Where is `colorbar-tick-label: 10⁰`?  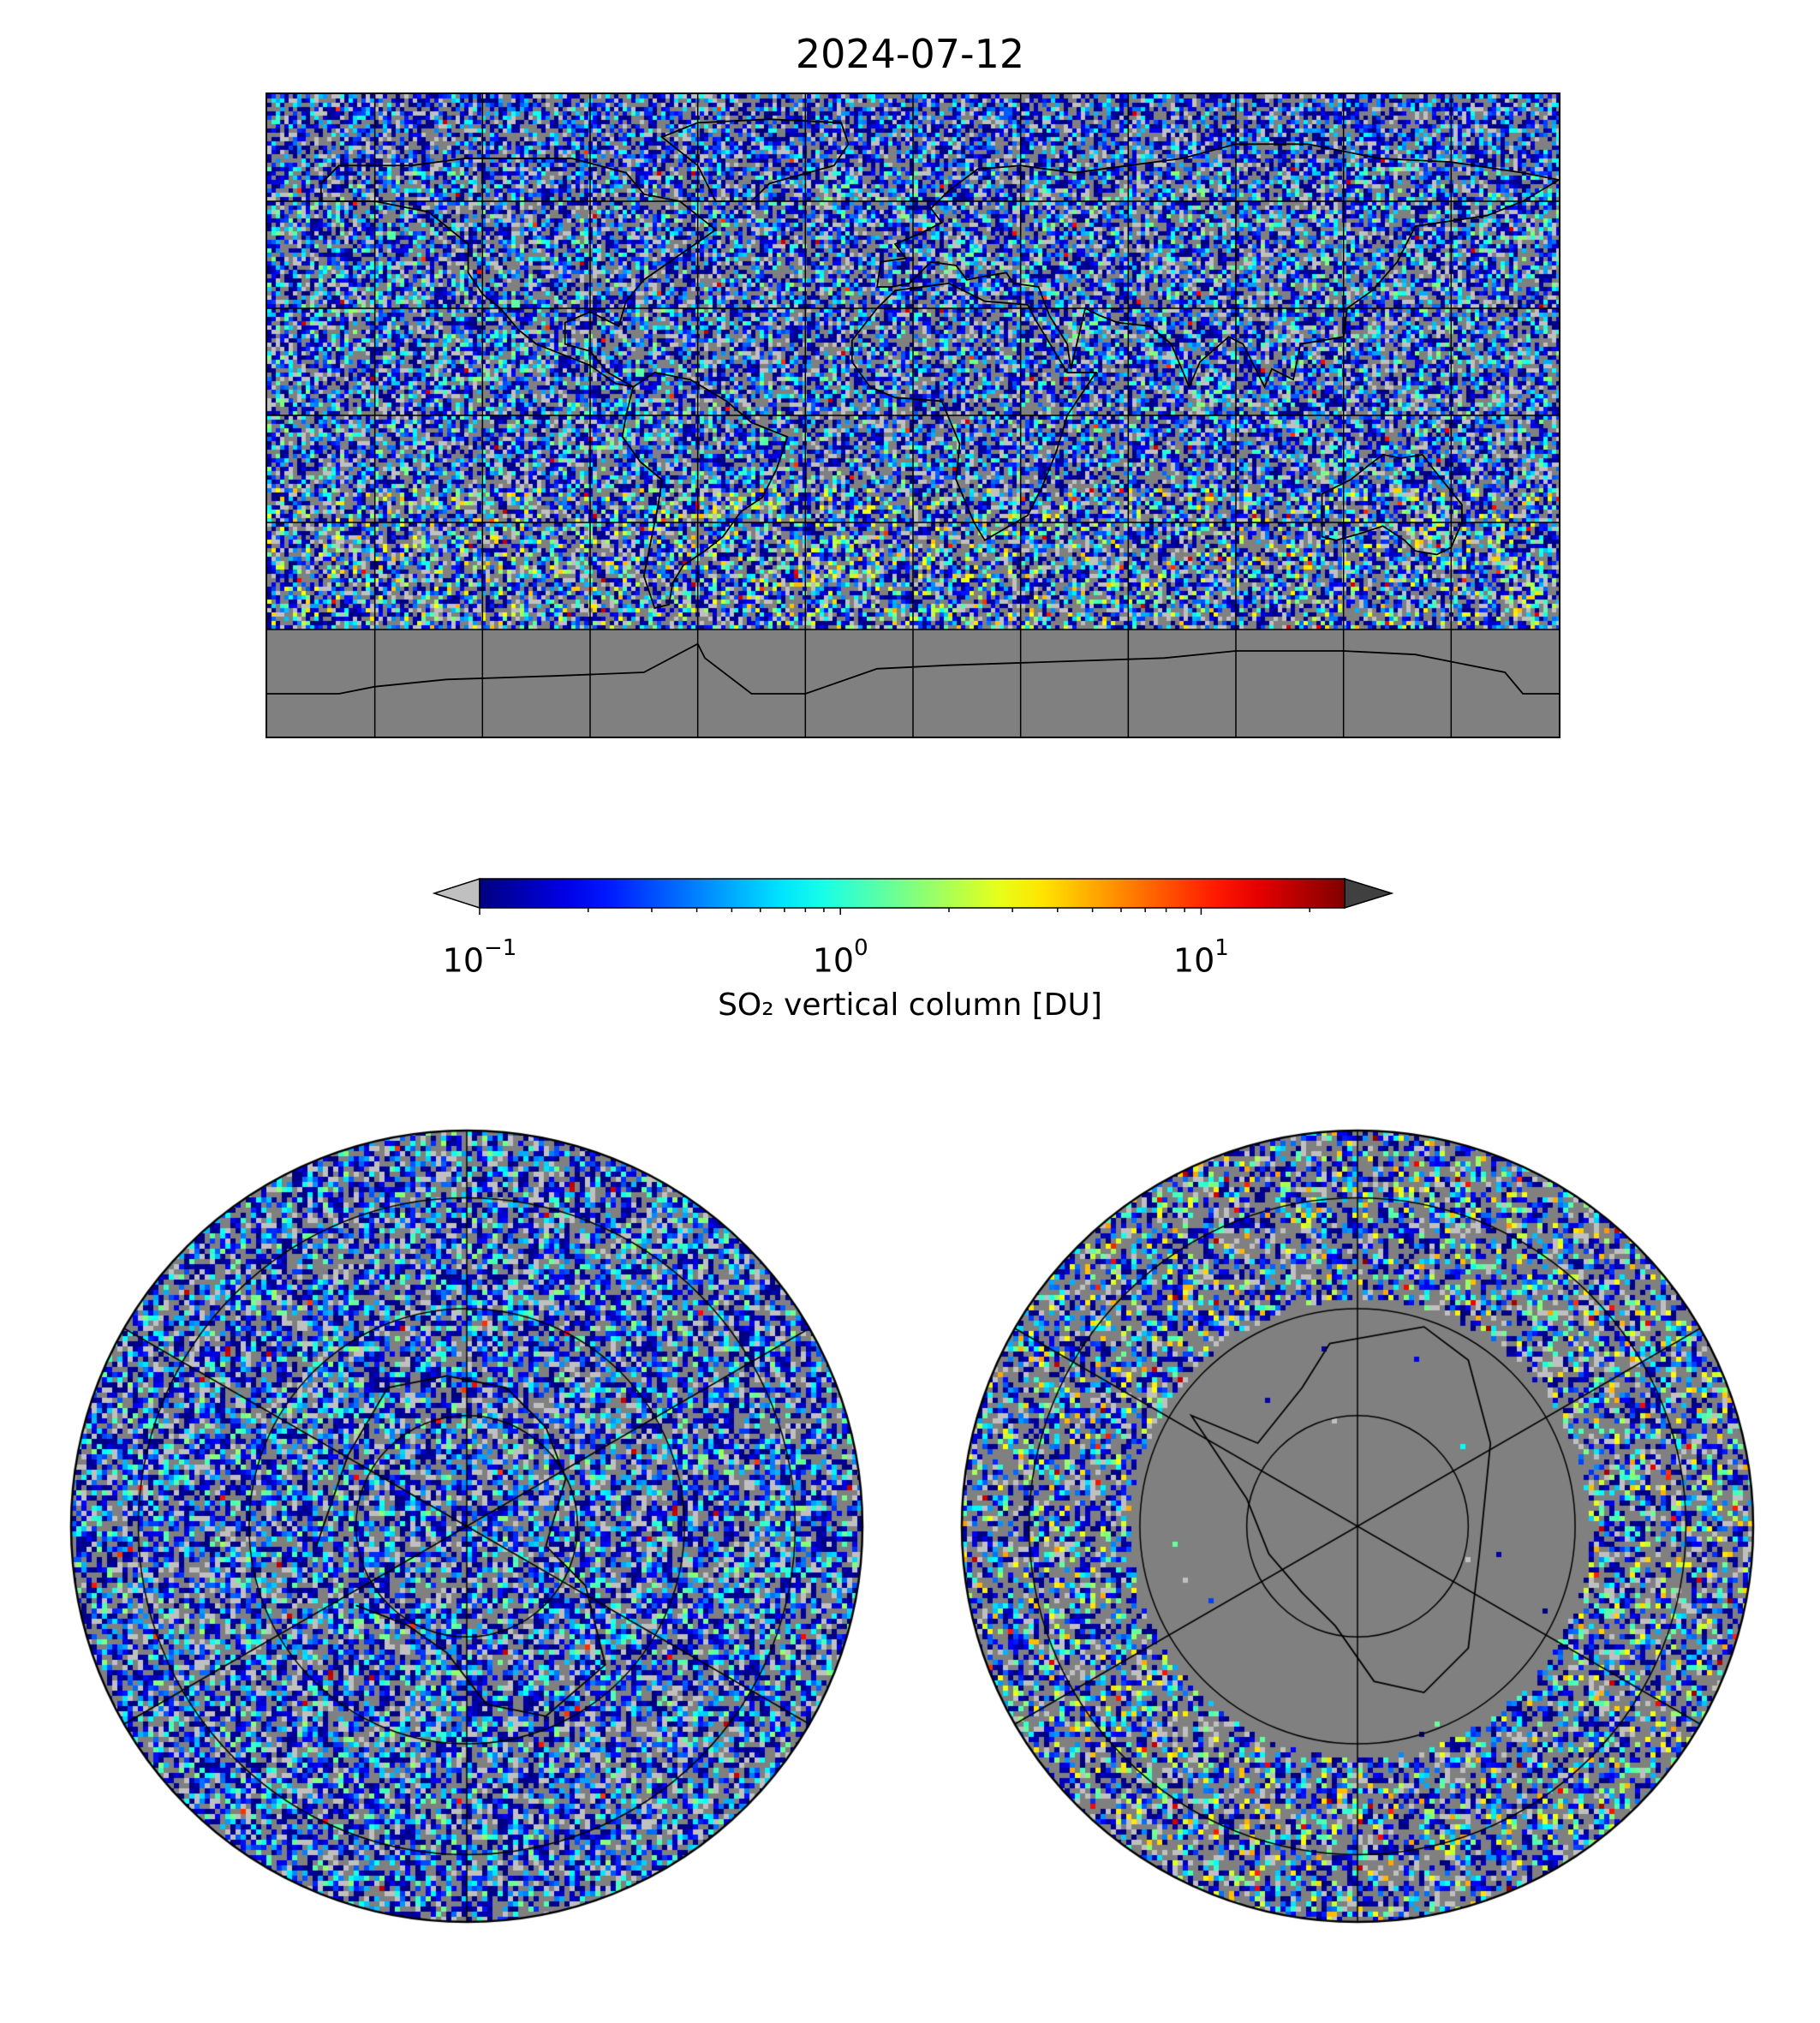 colorbar-tick-label: 10⁰ is located at coordinates (840, 957).